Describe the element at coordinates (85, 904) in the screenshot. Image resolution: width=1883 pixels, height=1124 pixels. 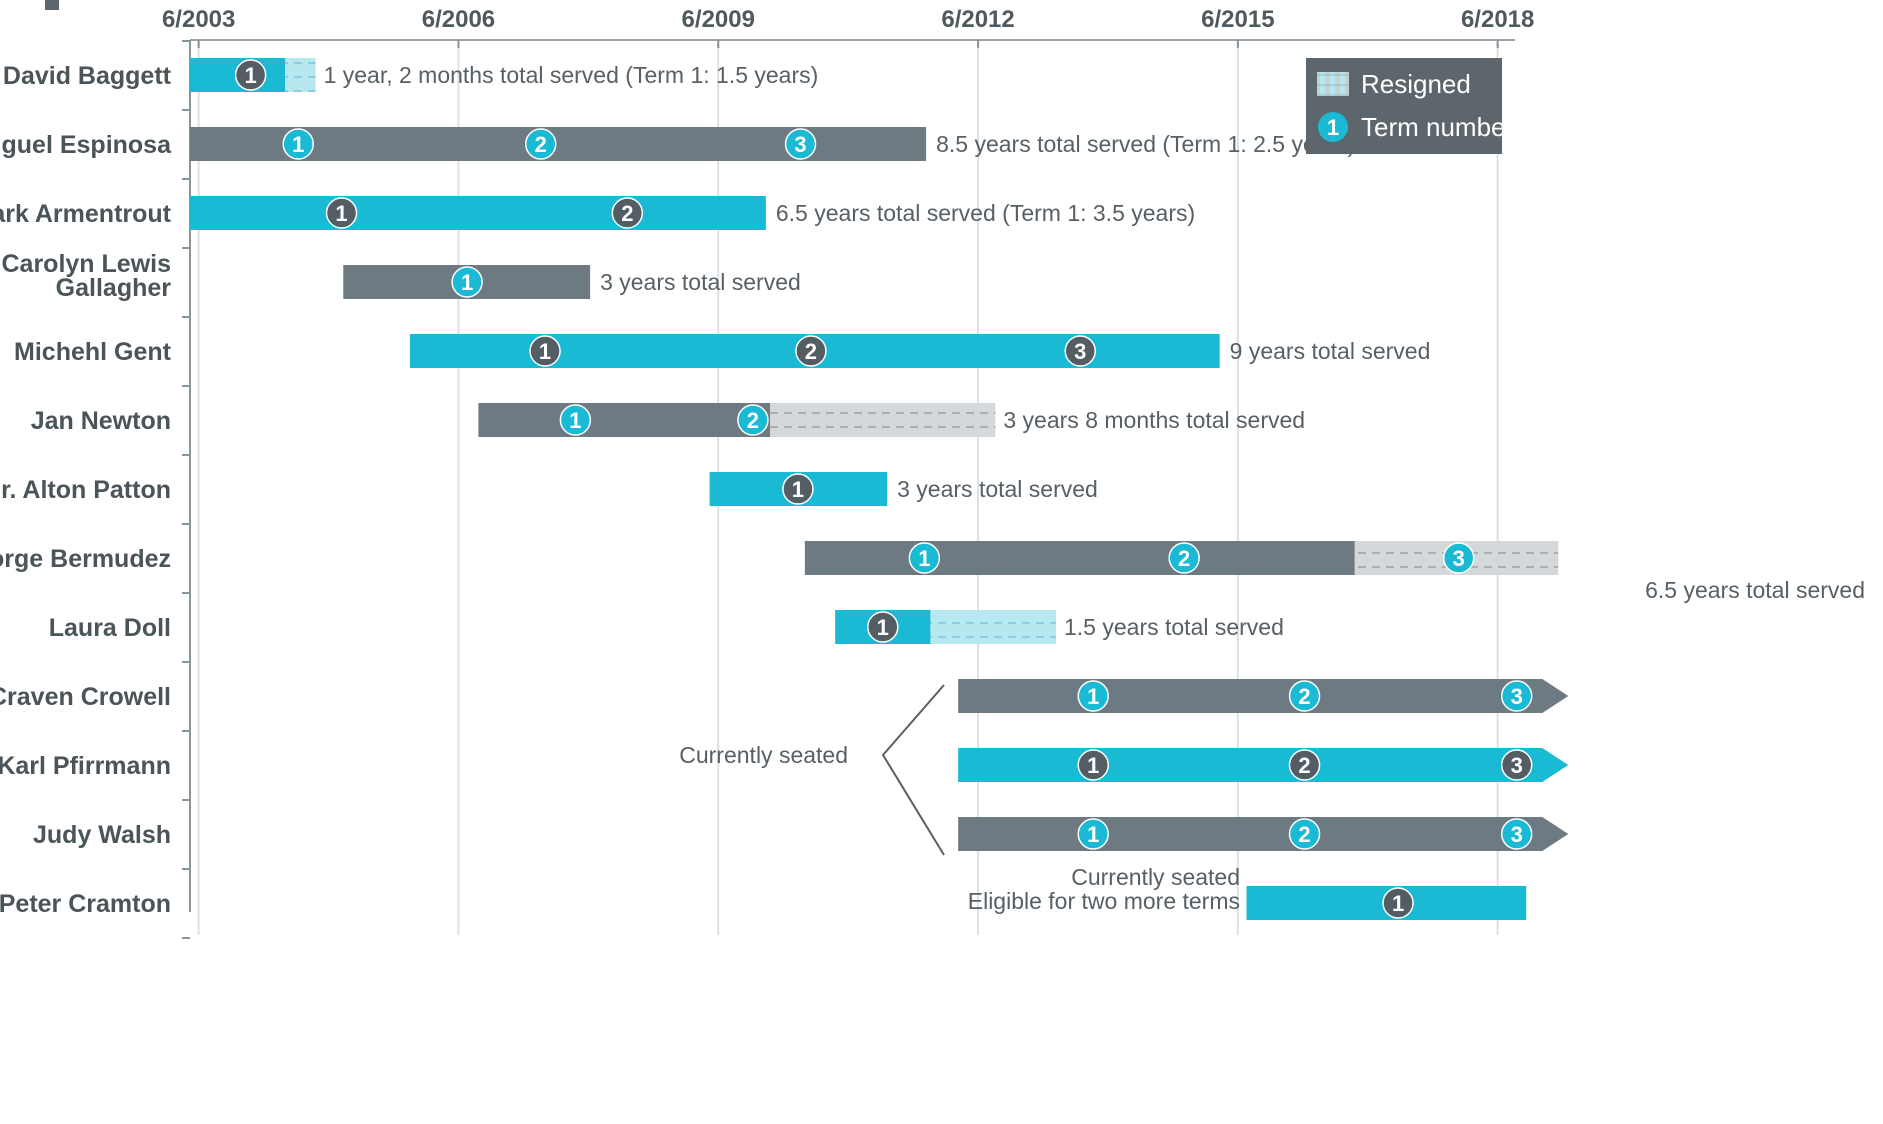
I see `row-label: Peter Cramton` at that location.